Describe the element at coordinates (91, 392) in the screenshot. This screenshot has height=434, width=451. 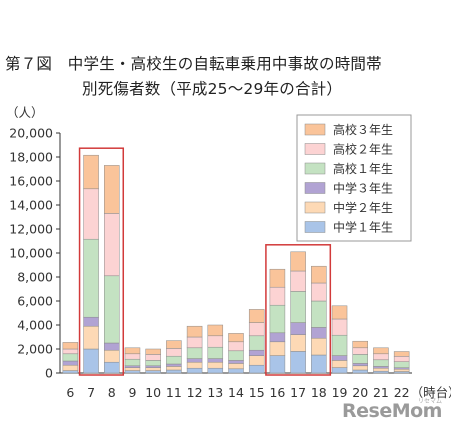
I see `x-tick-label: 7` at that location.